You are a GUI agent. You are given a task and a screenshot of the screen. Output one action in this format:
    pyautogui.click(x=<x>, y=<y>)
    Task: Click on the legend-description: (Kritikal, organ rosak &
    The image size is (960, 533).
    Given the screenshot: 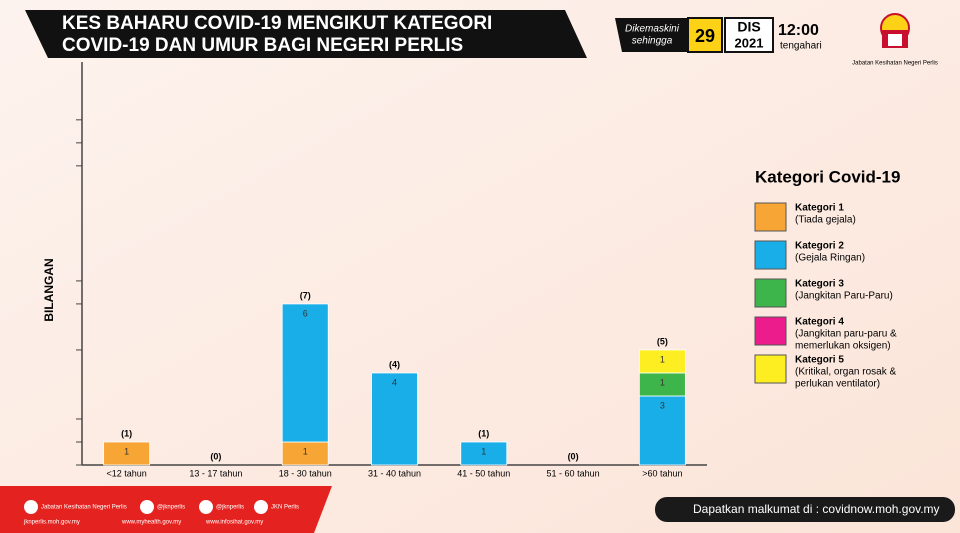 What is the action you would take?
    pyautogui.click(x=845, y=372)
    